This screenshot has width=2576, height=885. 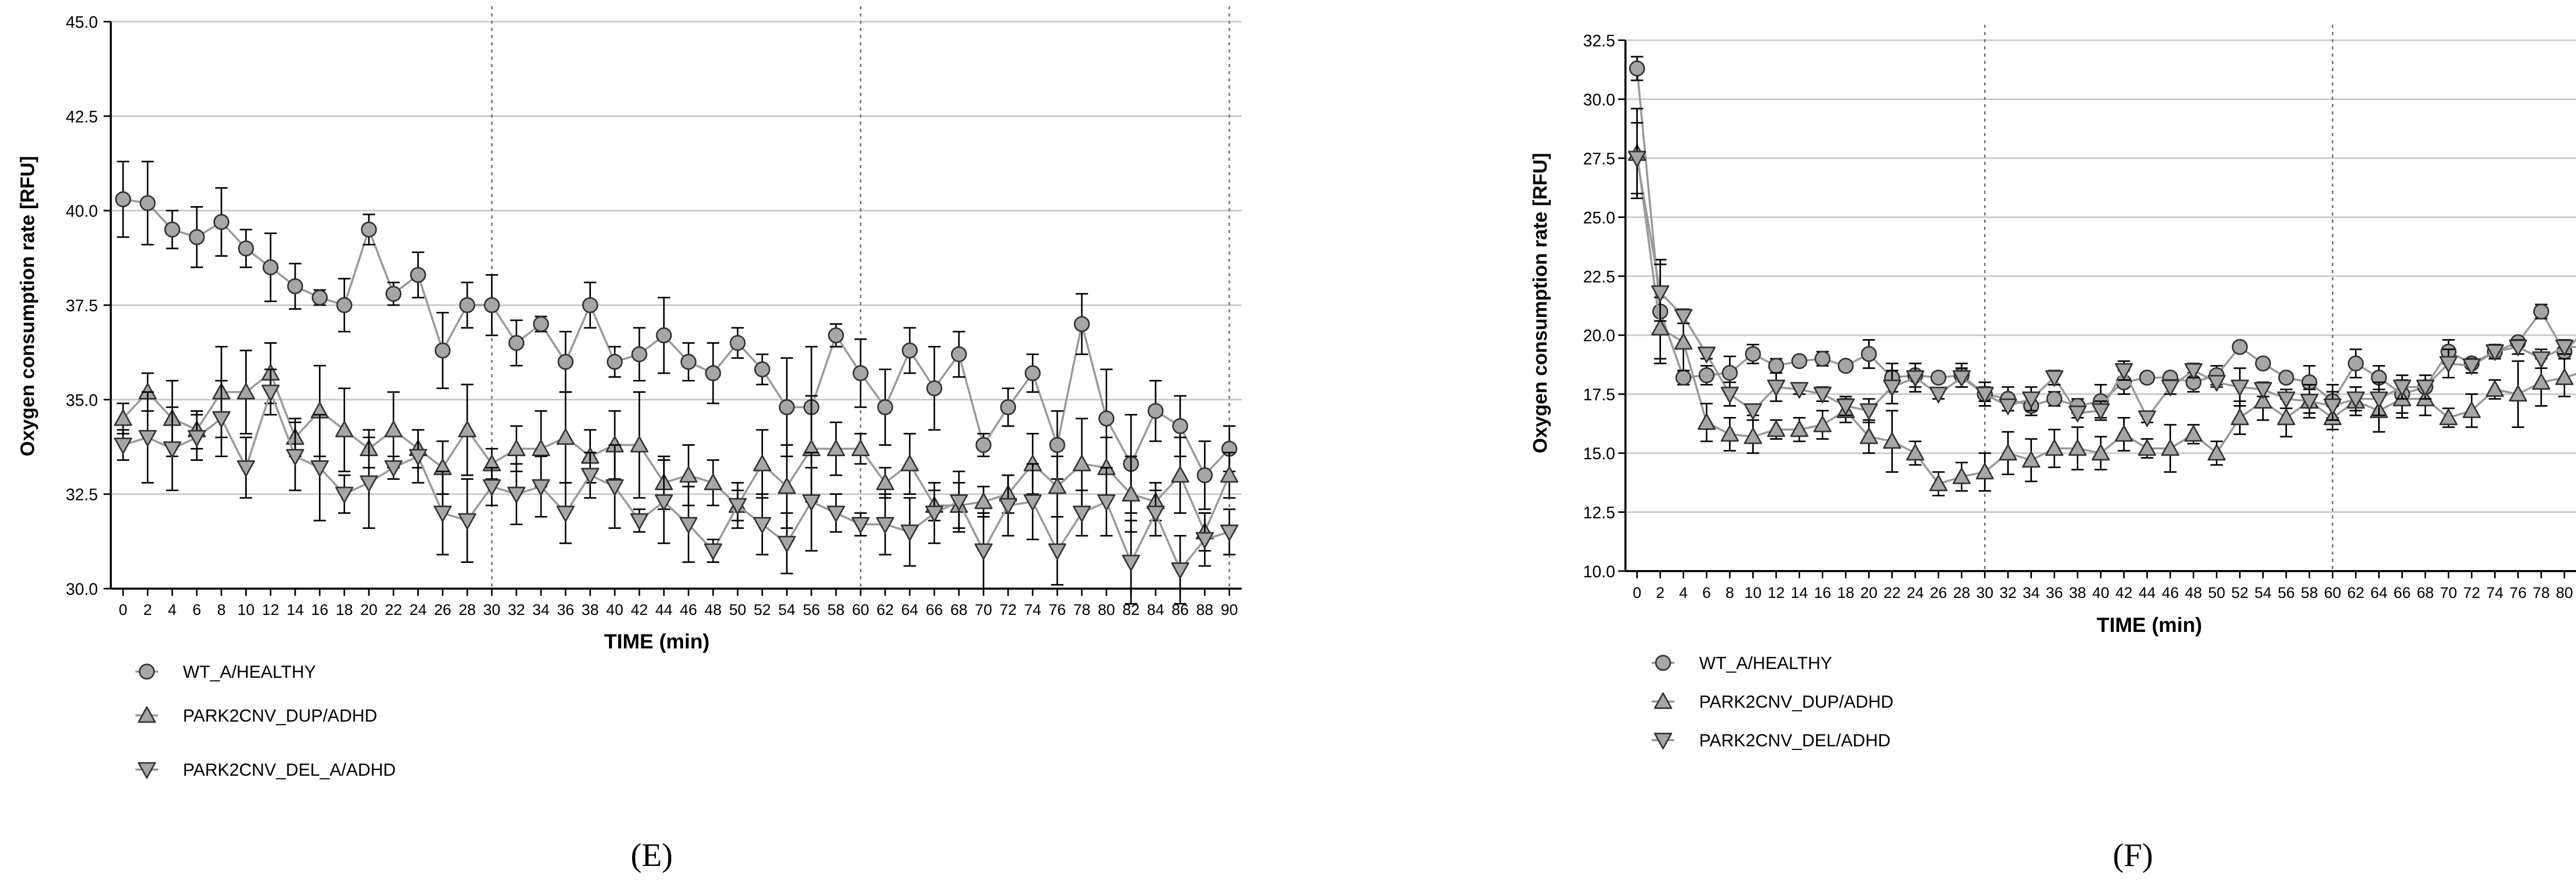 I want to click on panel-e-xtick-label: 14, so click(x=294, y=610).